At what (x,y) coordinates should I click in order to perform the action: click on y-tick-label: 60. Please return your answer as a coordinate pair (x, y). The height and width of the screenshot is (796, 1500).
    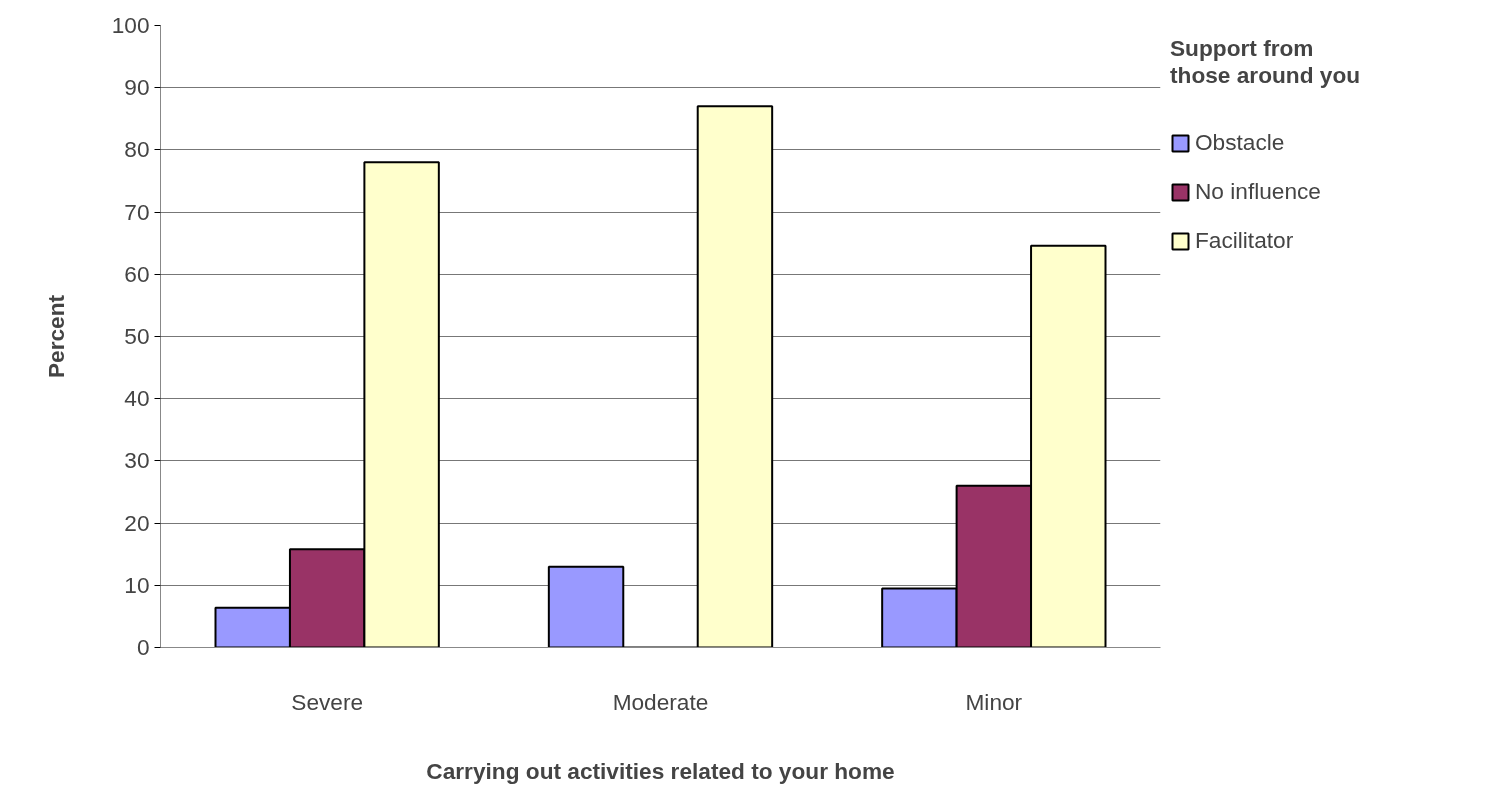
    Looking at the image, I should click on (137, 273).